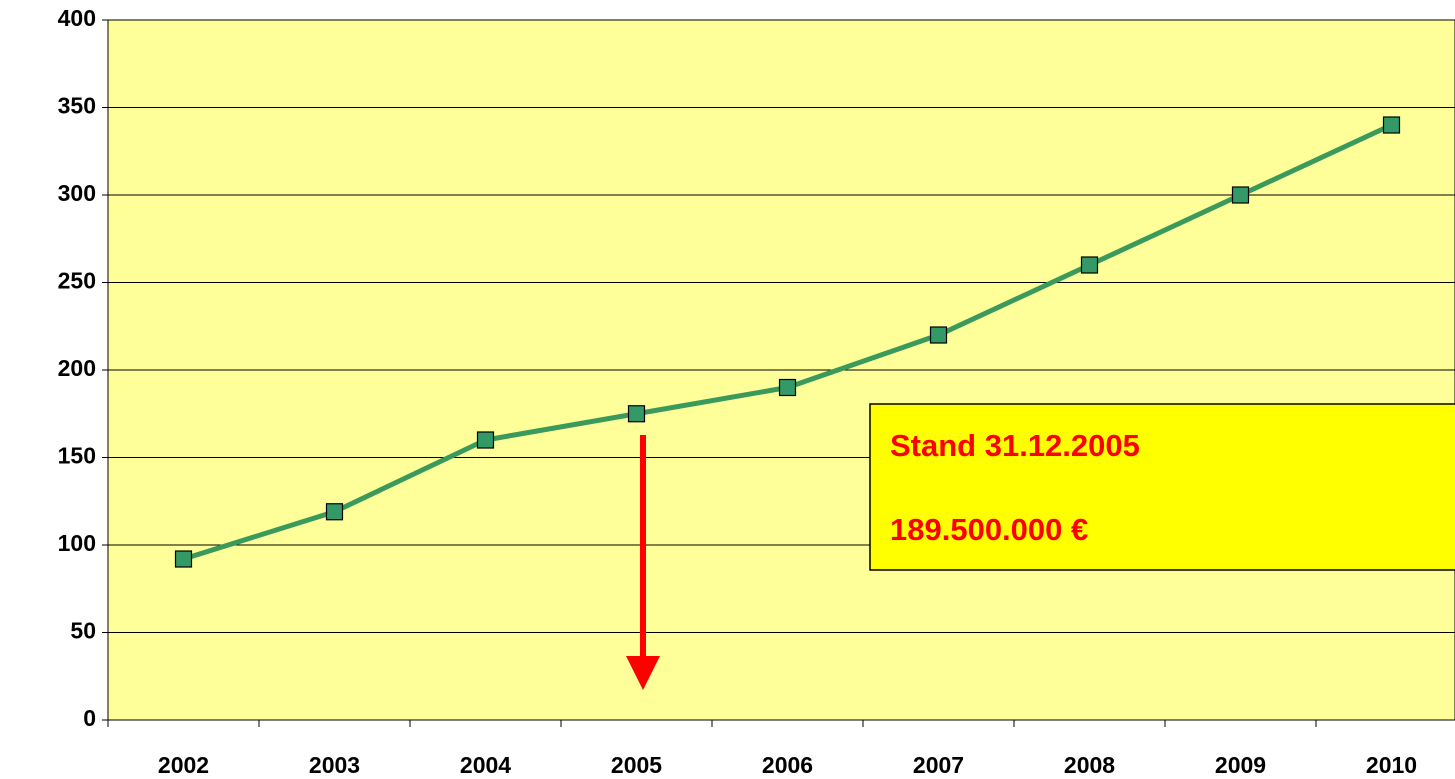 This screenshot has height=779, width=1455. I want to click on y-tick-label: 100, so click(77, 543).